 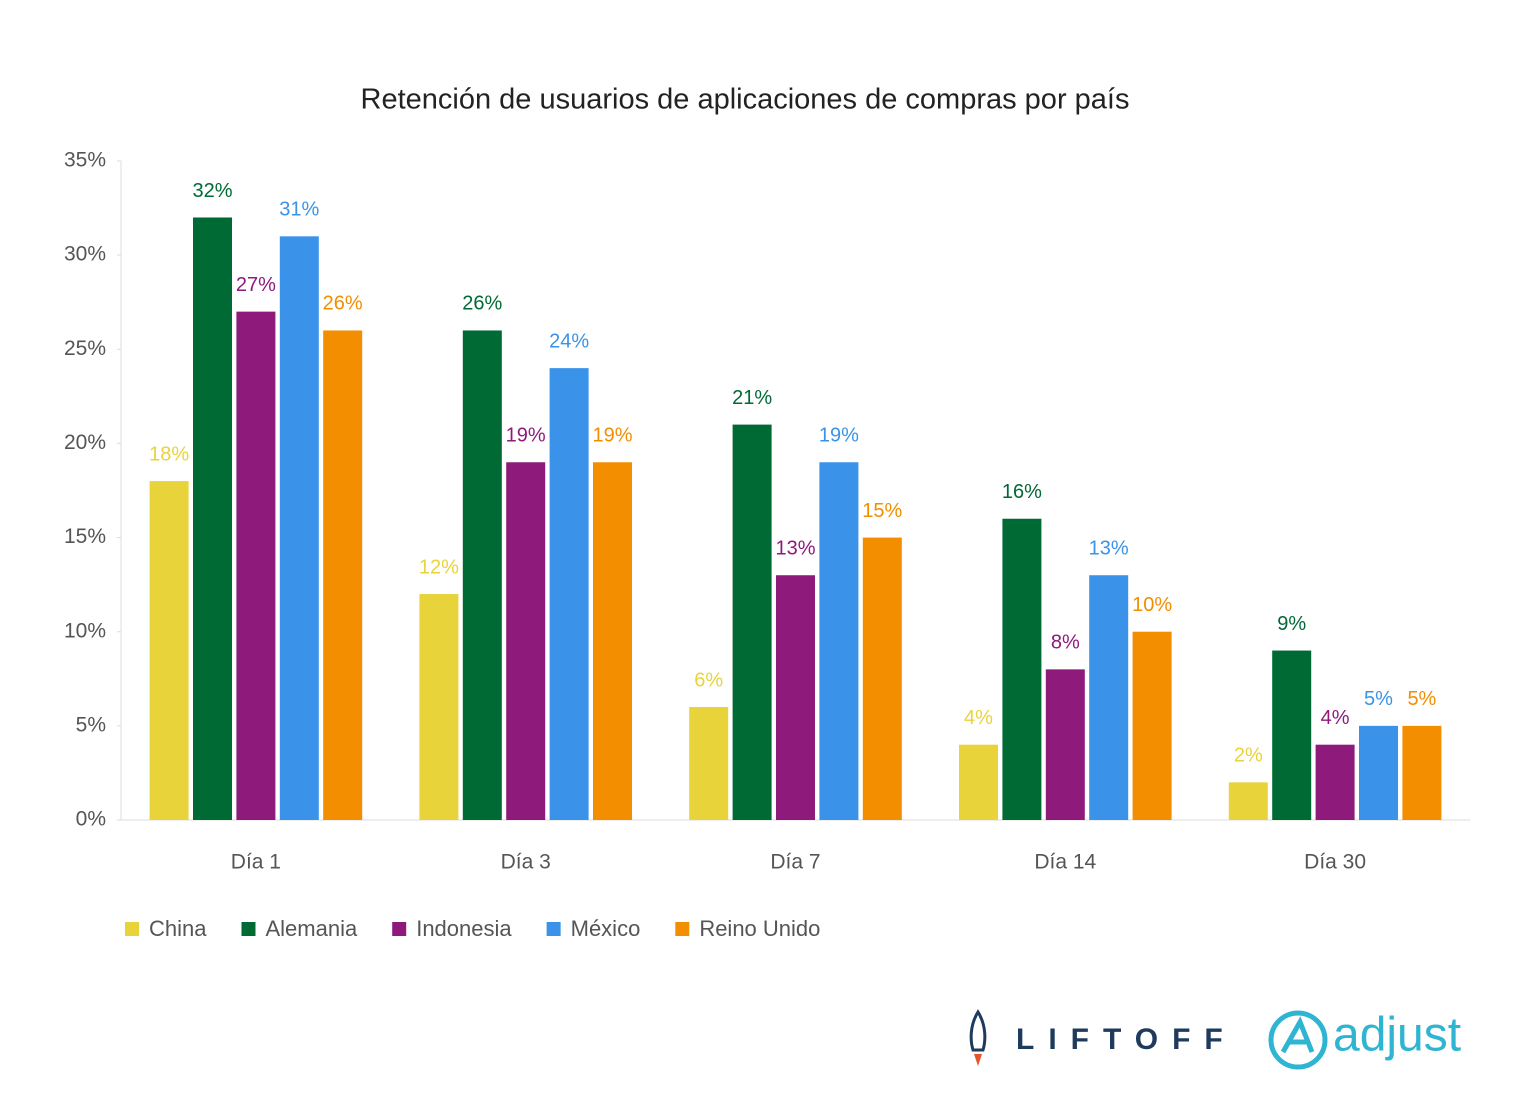 I want to click on x-tick-label: Día 7, so click(x=795, y=862).